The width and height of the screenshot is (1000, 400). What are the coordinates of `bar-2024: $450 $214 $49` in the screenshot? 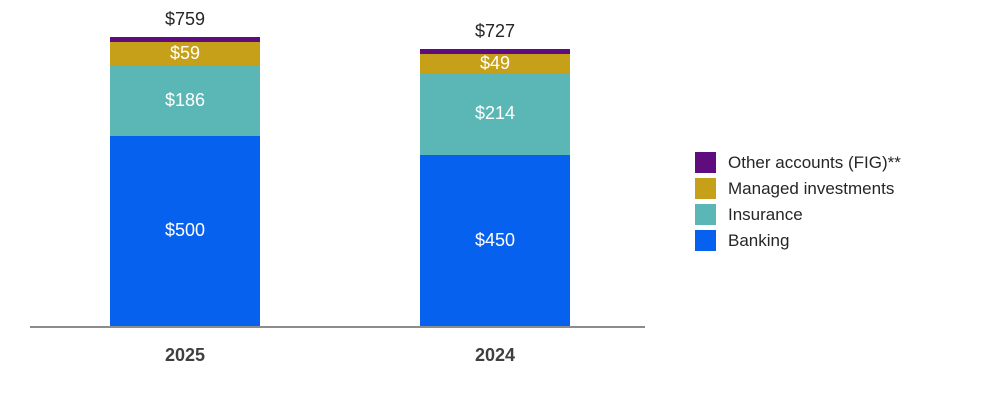 It's located at (495, 187).